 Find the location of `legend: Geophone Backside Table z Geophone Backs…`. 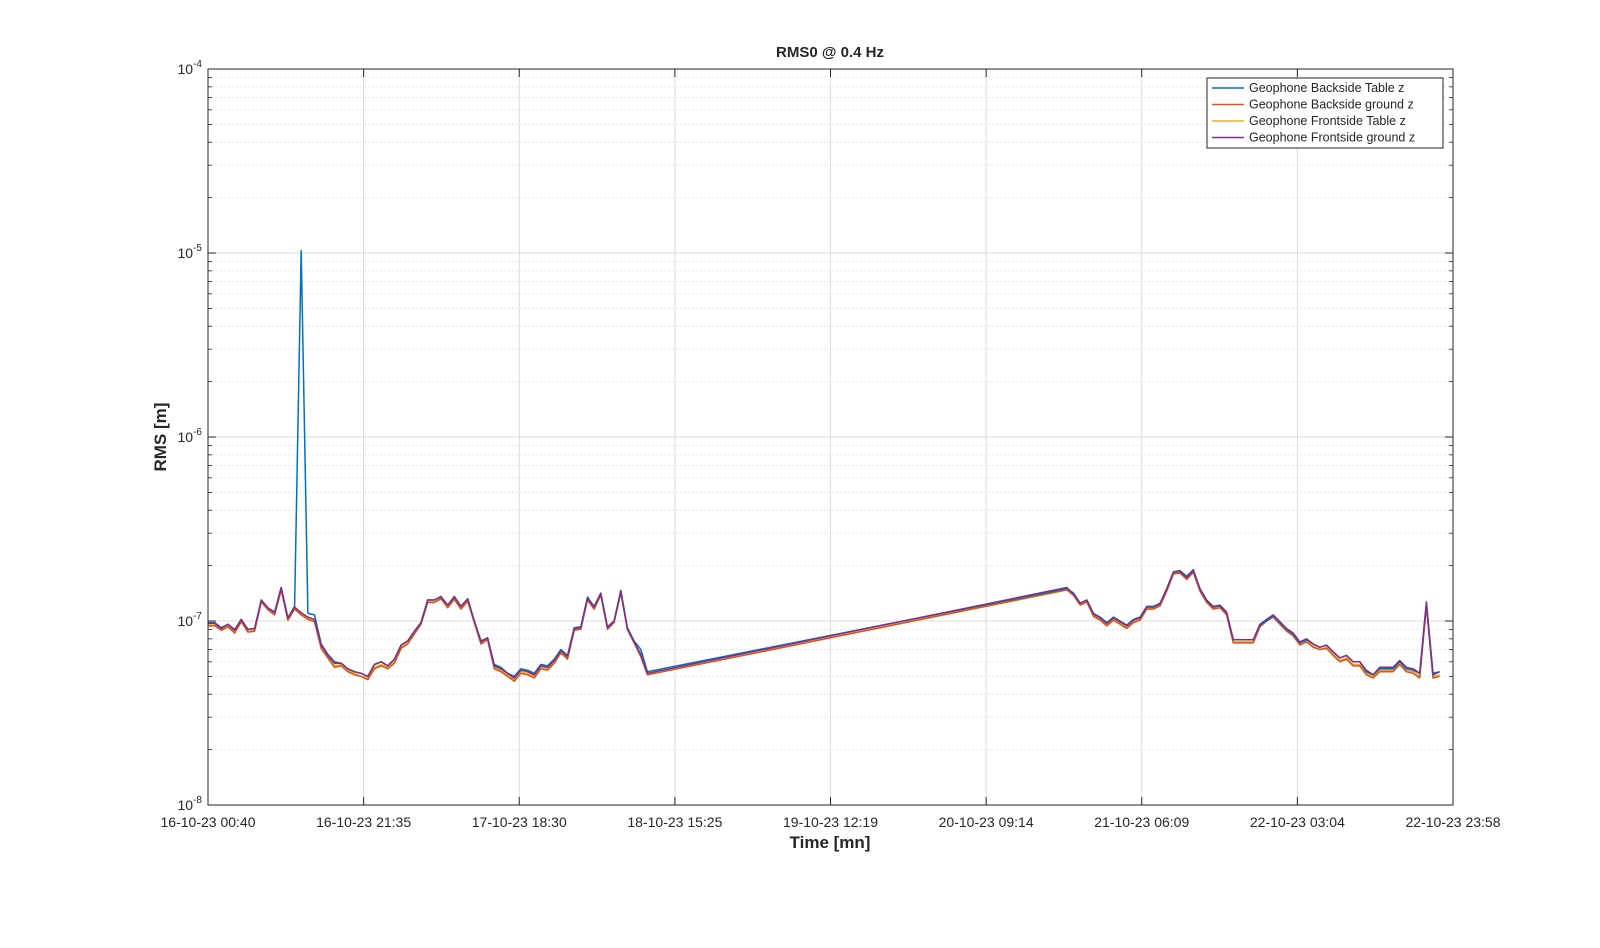

legend: Geophone Backside Table z Geophone Backs… is located at coordinates (1325, 113).